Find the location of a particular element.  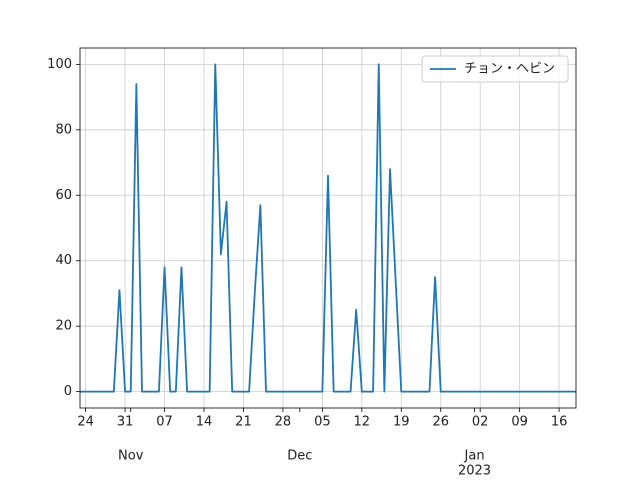

x-month-label: Nov is located at coordinates (131, 456).